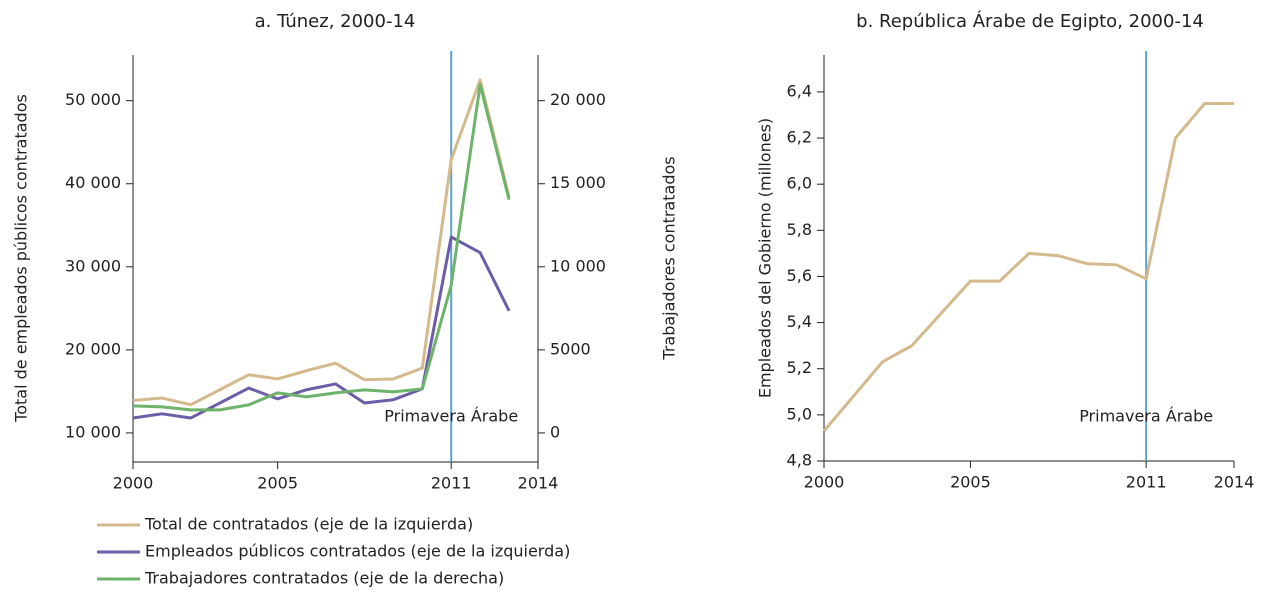 This screenshot has width=1269, height=593. I want to click on y2-tick-label: 15 000, so click(578, 182).